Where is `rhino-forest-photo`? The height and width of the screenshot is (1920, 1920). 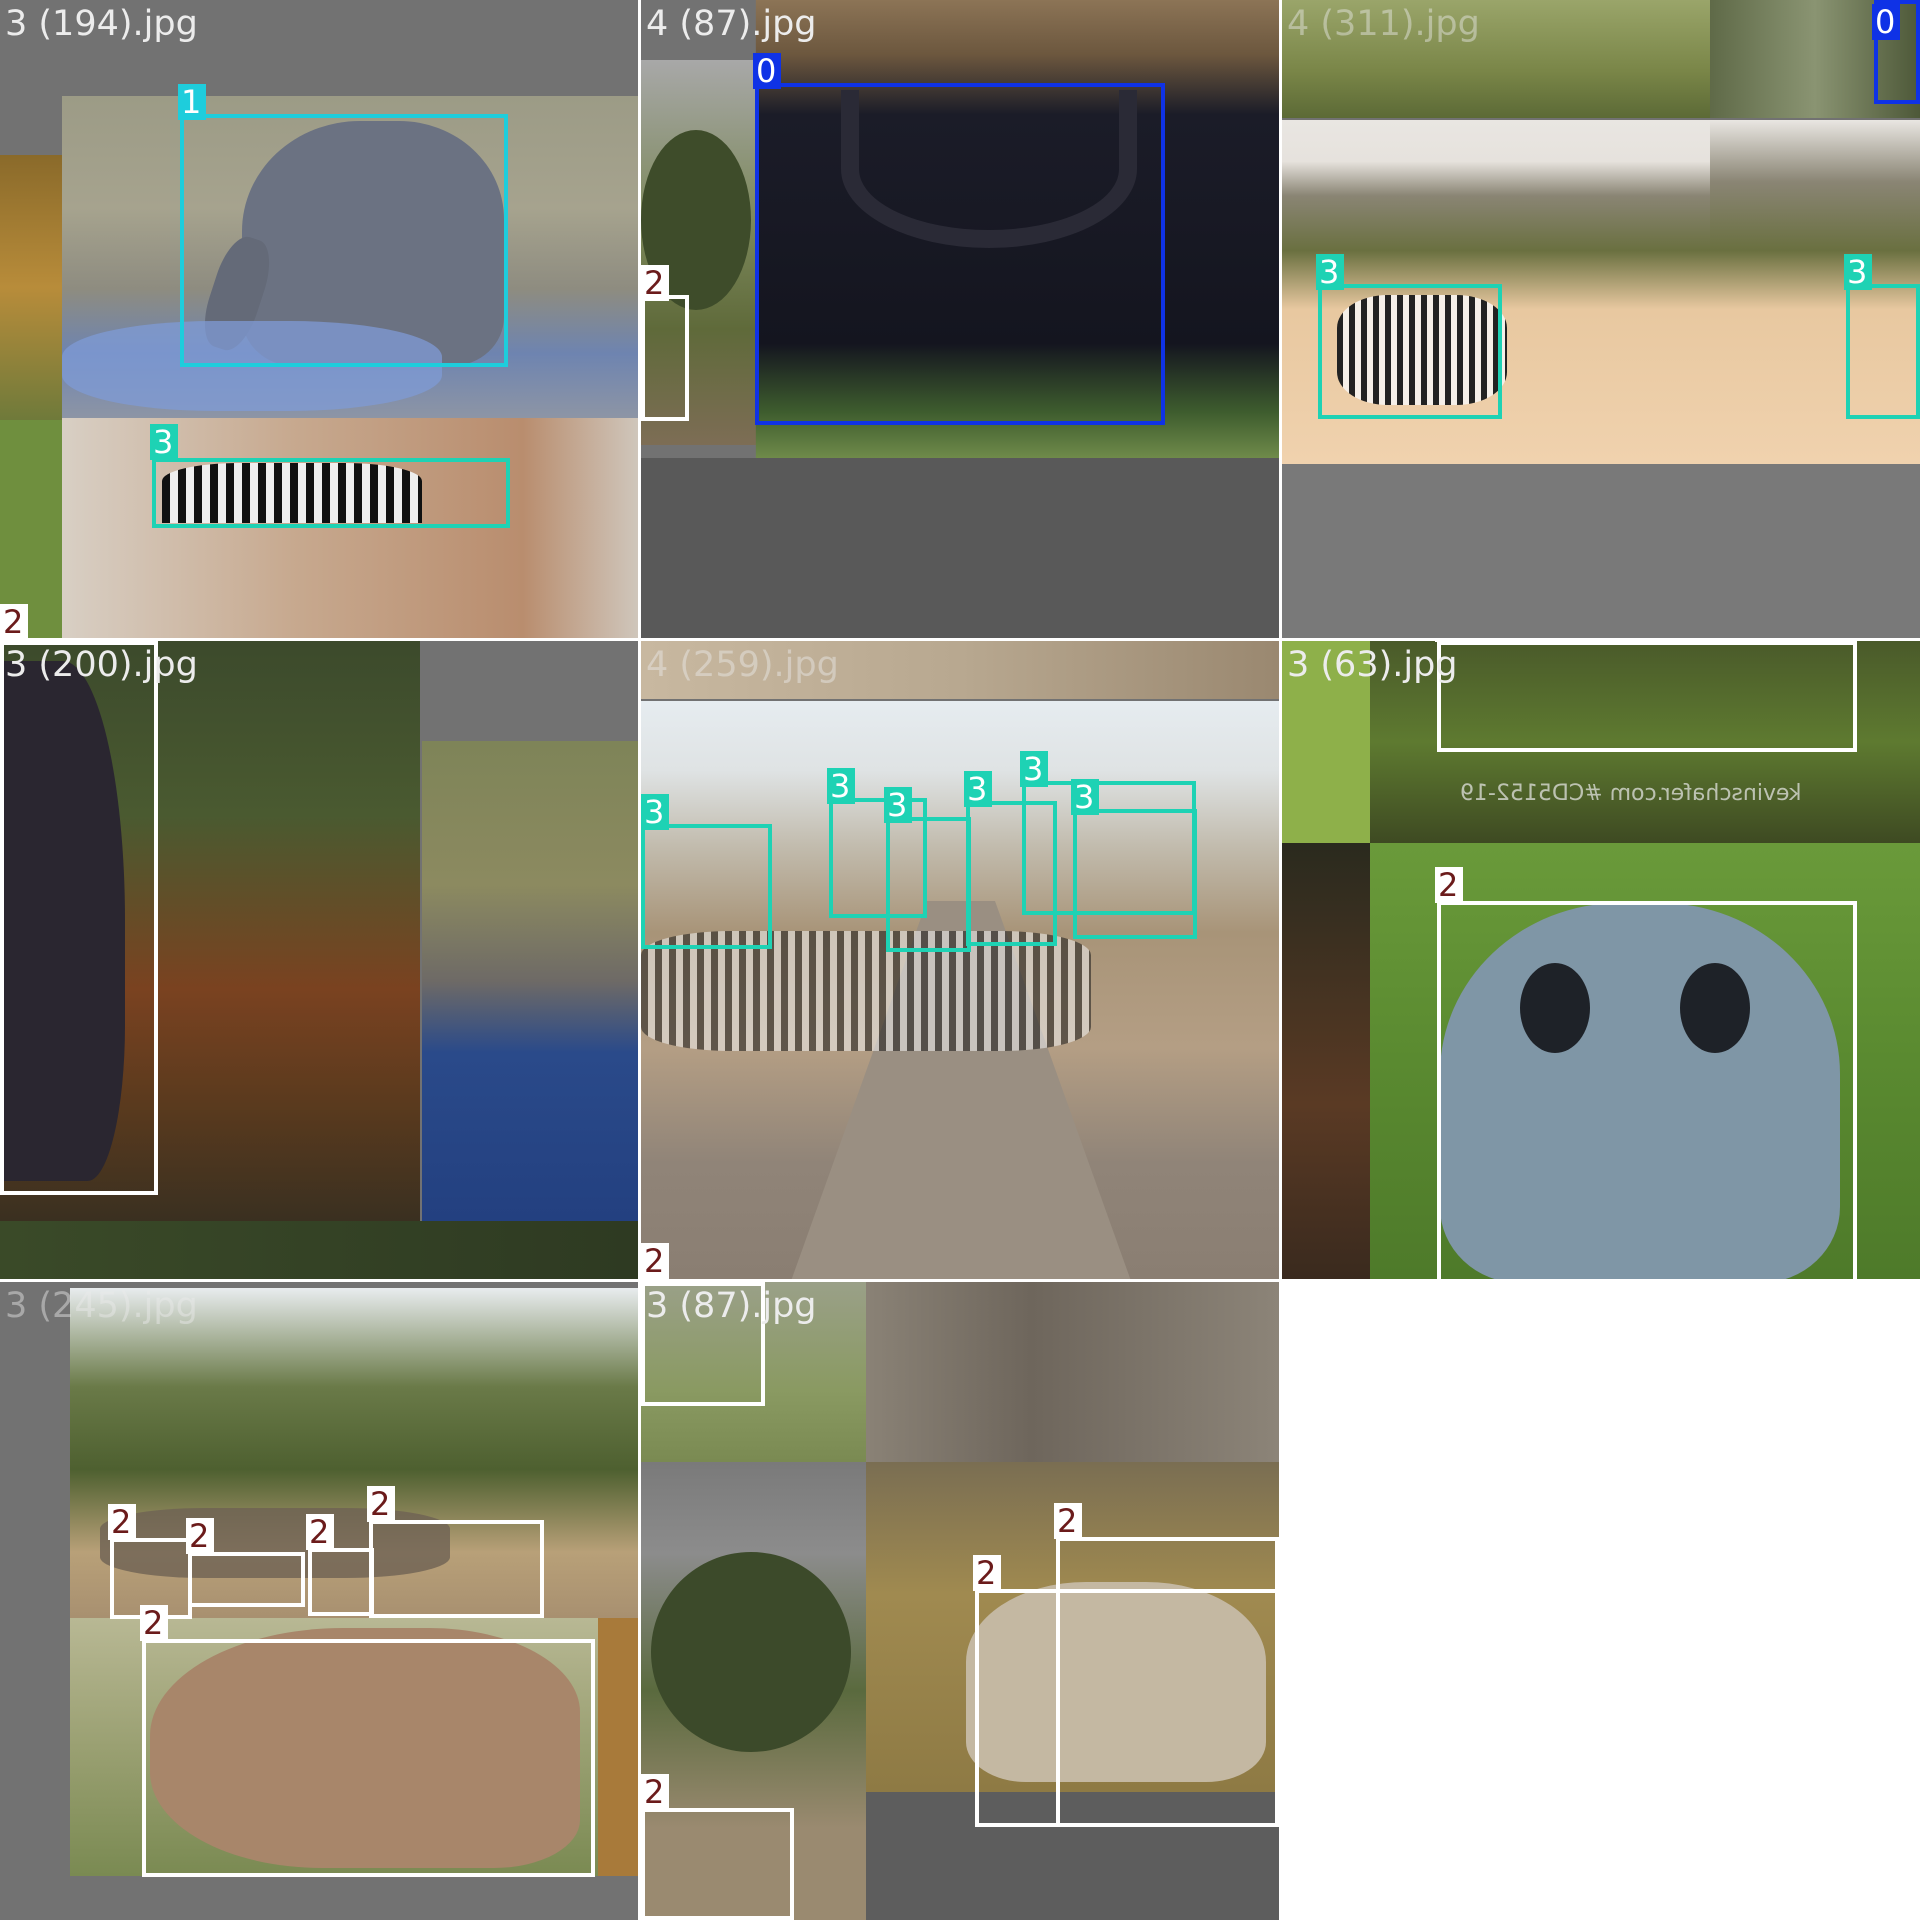
rhino-forest-photo is located at coordinates (210, 931).